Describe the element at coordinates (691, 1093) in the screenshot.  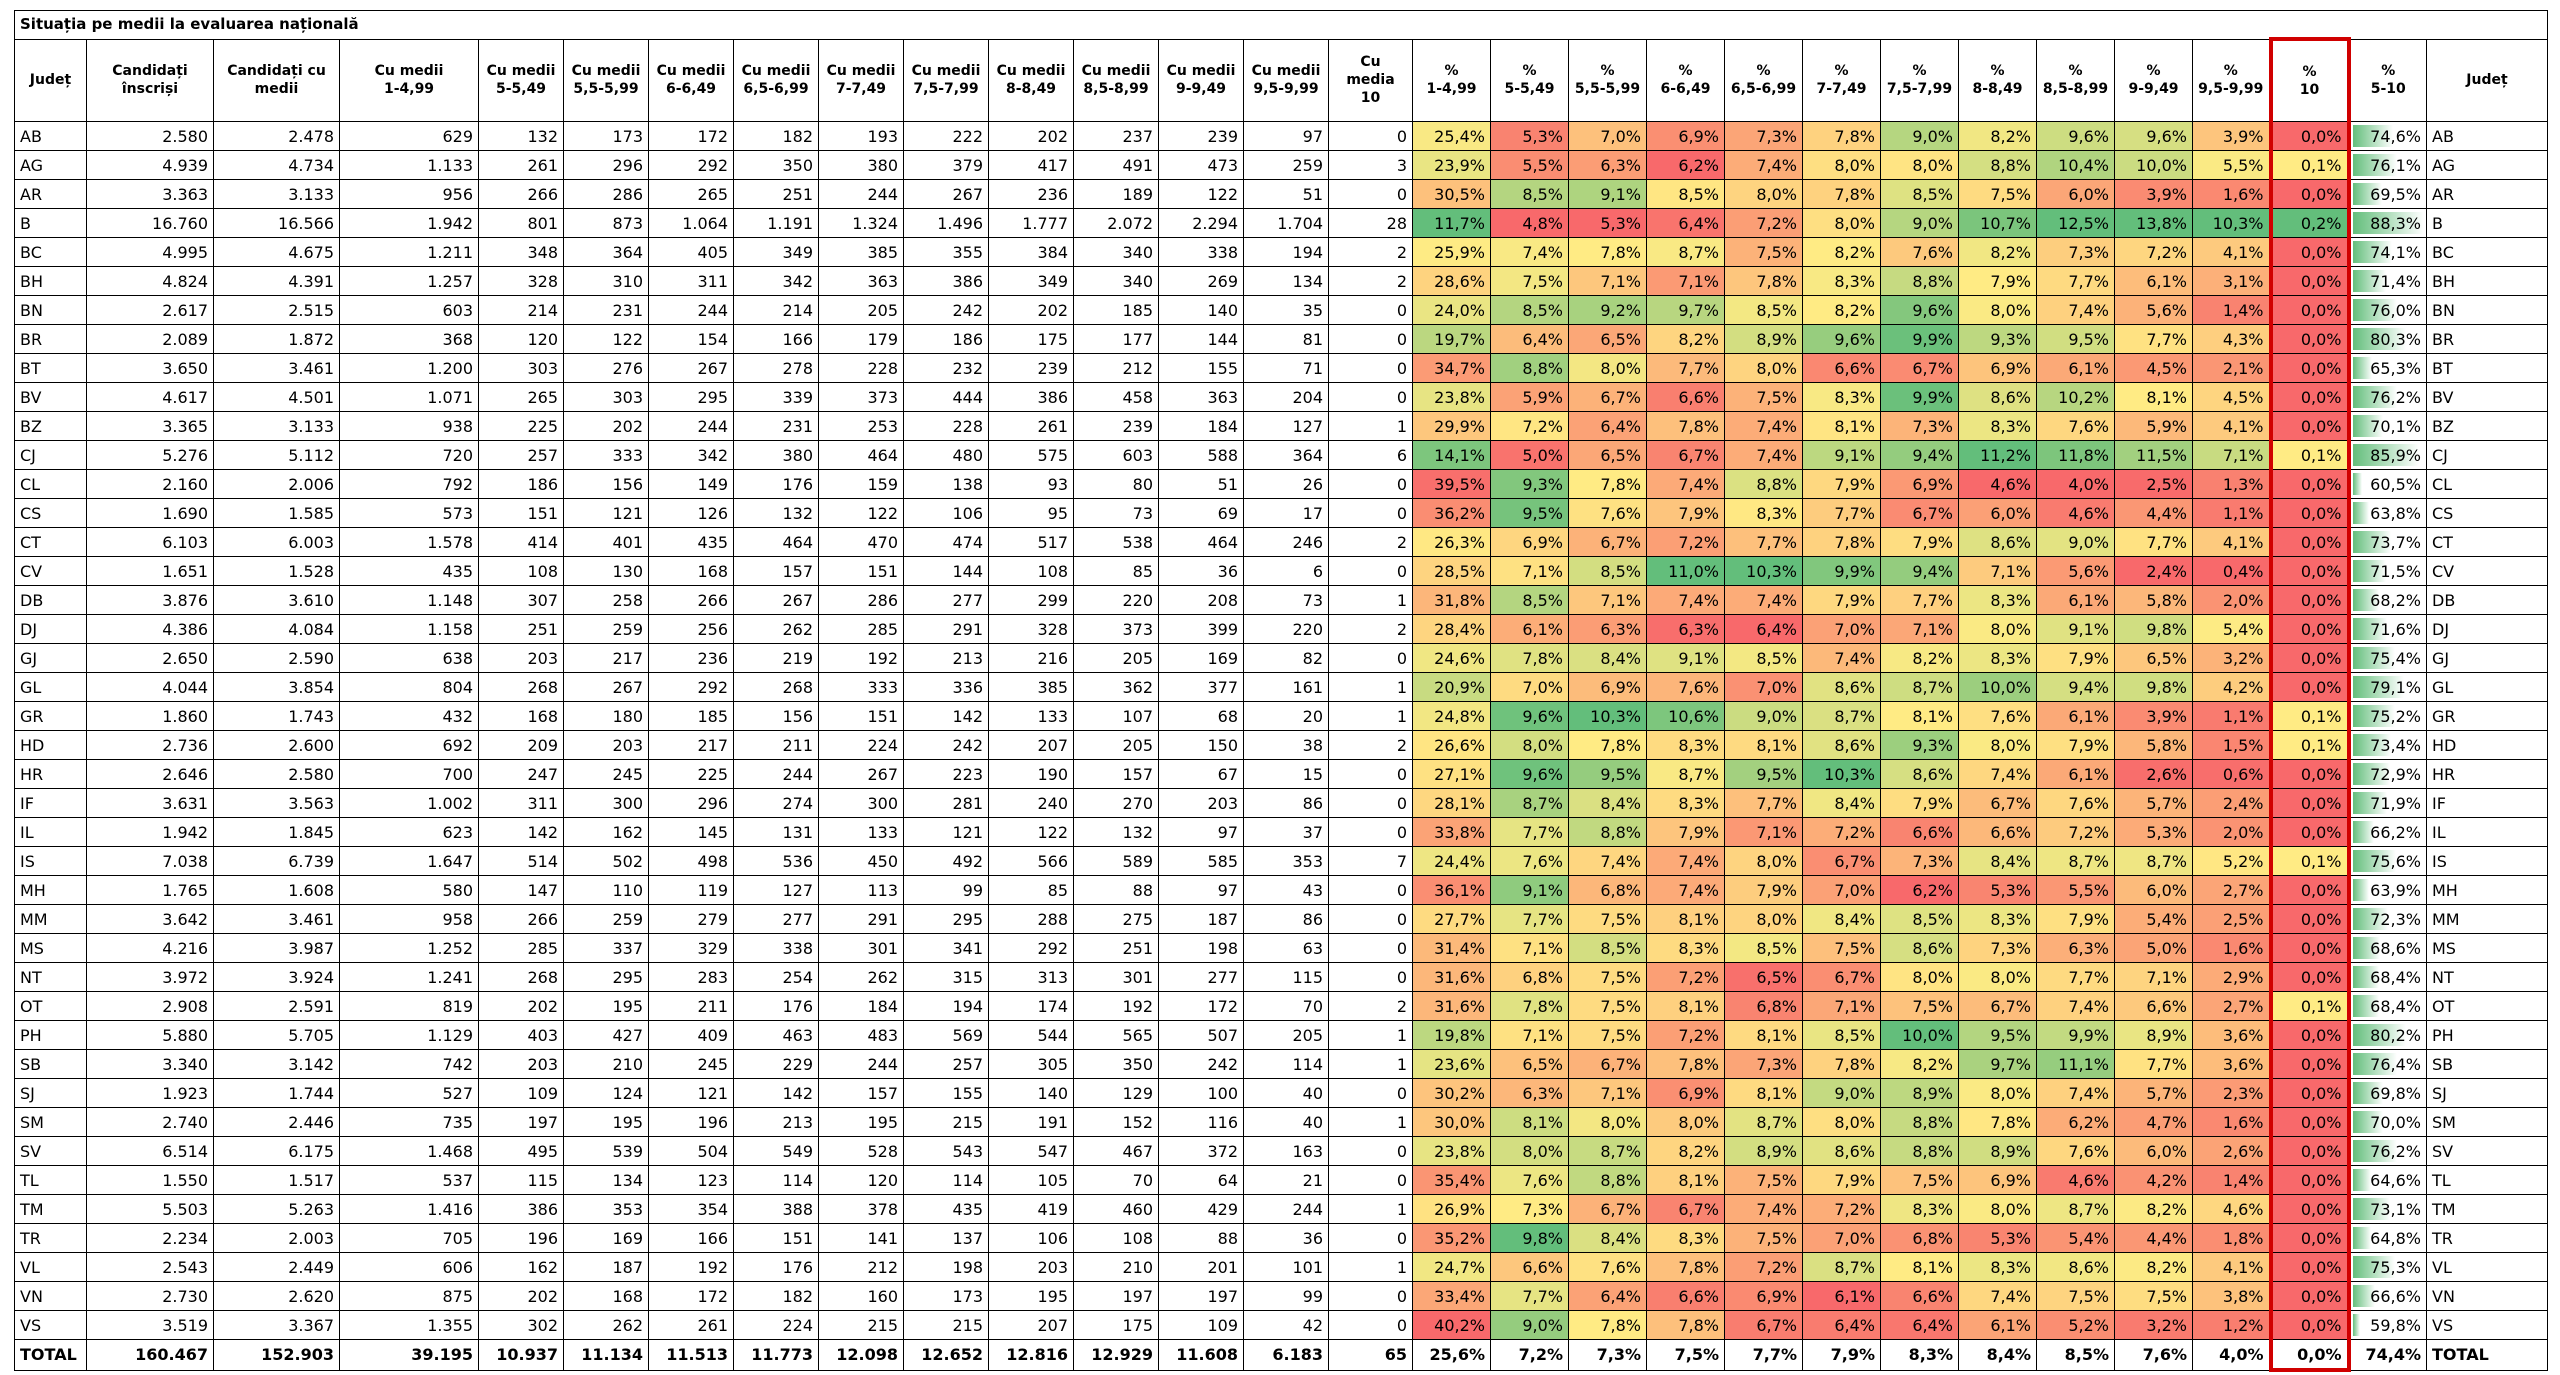
I see `cell-value: 121` at that location.